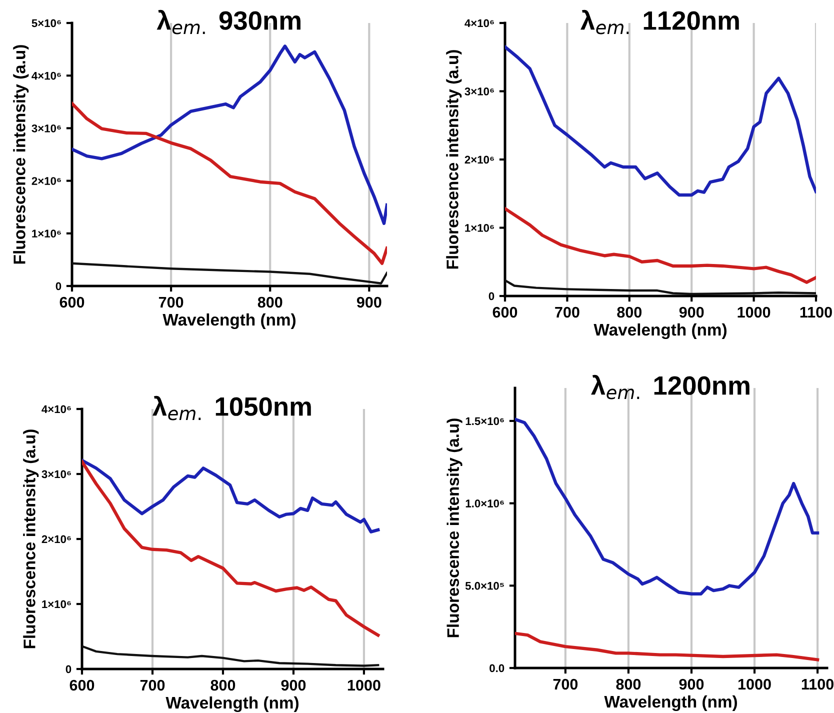 The height and width of the screenshot is (713, 834). I want to click on chart-title: λ$_{em.}$ 1050nm, so click(231, 408).